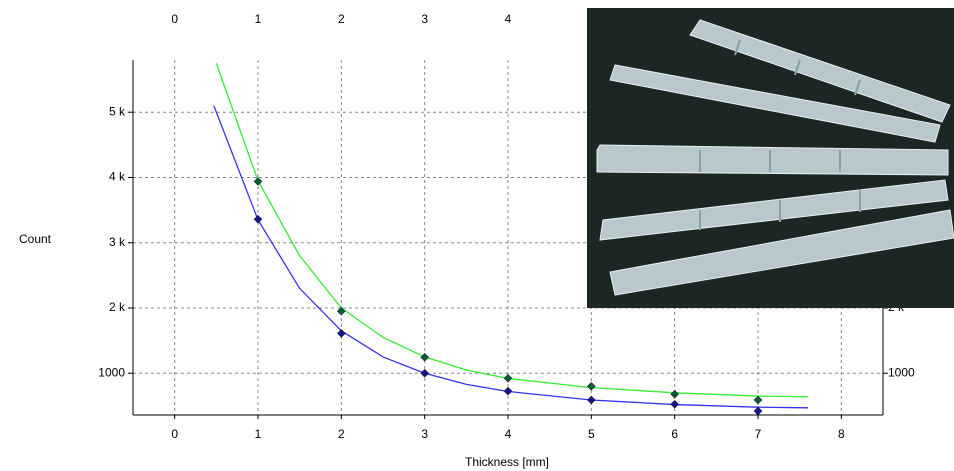 The image size is (954, 471). I want to click on x-tick-label: 4, so click(508, 434).